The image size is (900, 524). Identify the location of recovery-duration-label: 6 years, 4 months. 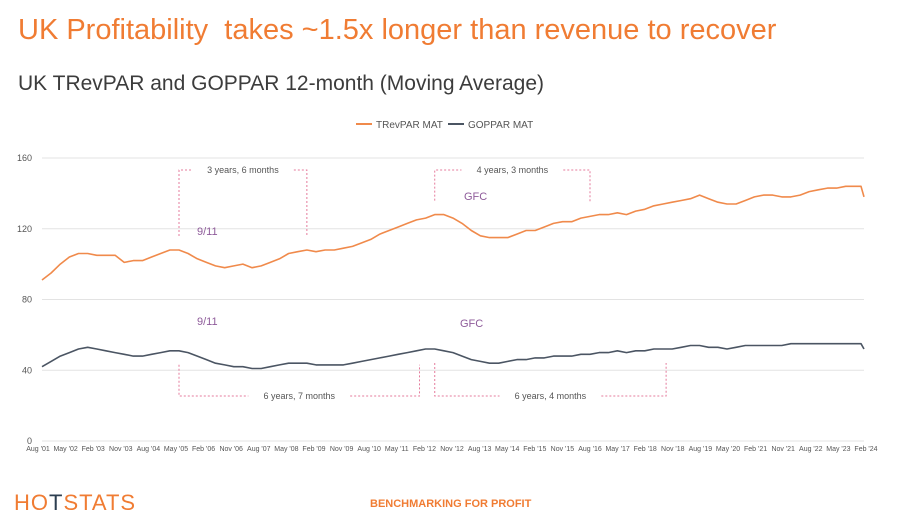
(551, 396).